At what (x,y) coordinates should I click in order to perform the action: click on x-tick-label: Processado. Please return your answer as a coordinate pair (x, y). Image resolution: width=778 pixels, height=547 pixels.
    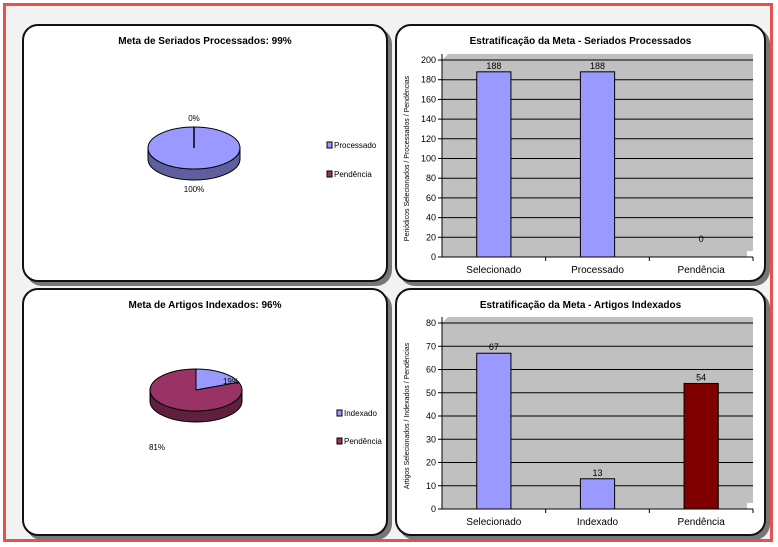
    Looking at the image, I should click on (597, 270).